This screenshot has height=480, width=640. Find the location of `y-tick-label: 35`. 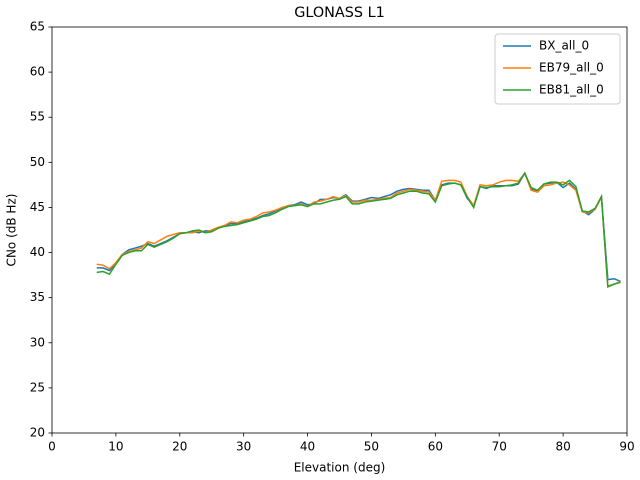

y-tick-label: 35 is located at coordinates (37, 297).